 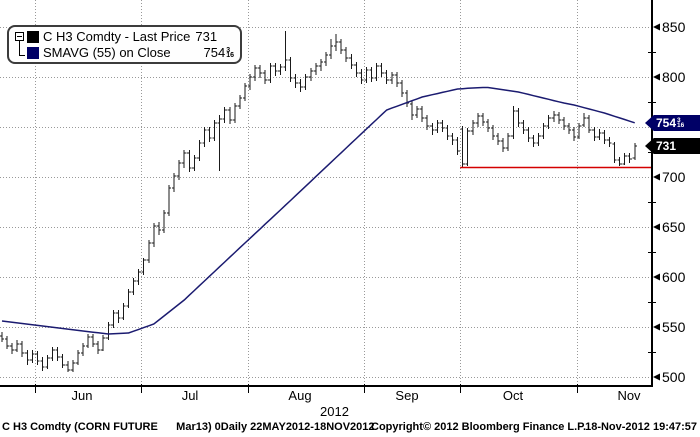 I want to click on collapse-minus-icon, so click(x=19, y=36).